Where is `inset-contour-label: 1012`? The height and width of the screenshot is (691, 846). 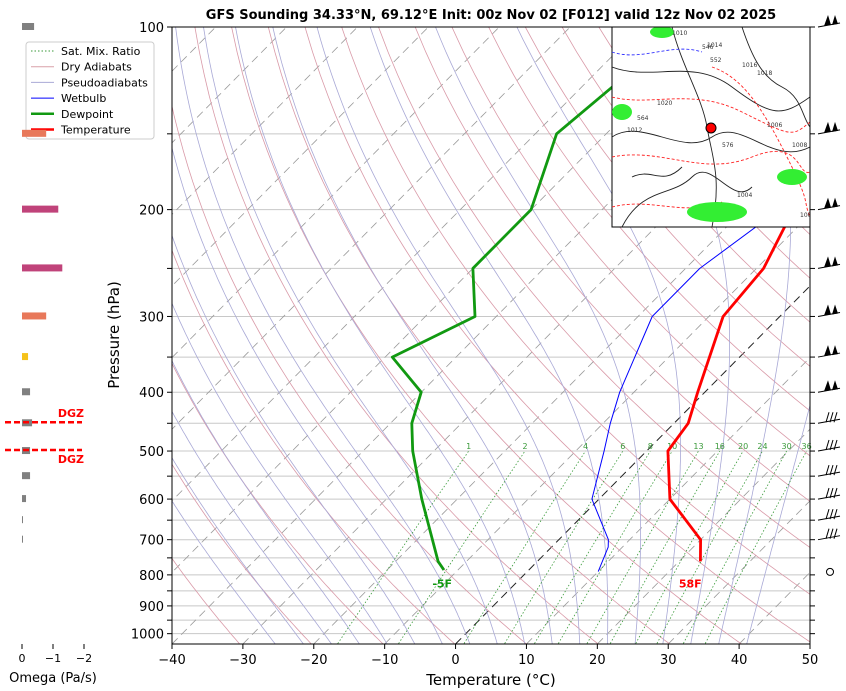
inset-contour-label: 1012 is located at coordinates (634, 130).